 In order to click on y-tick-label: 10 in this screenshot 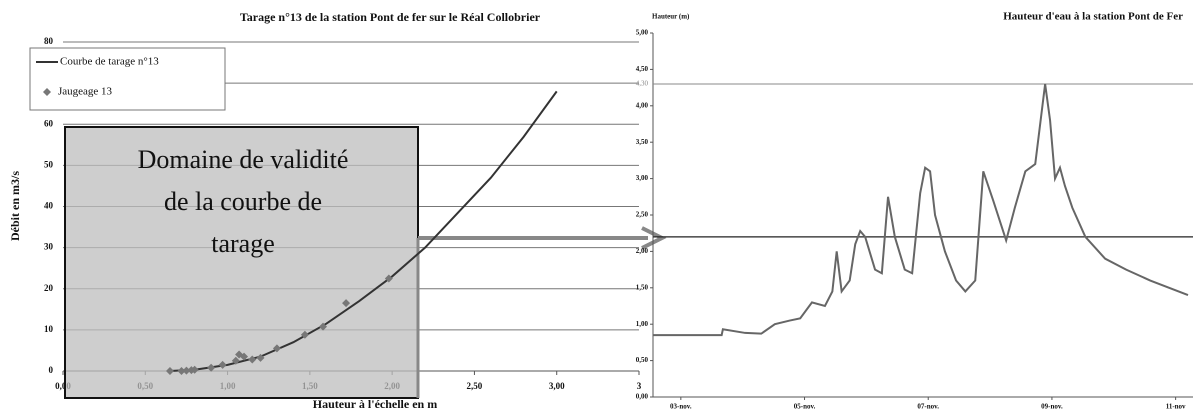, I will do `click(49, 329)`.